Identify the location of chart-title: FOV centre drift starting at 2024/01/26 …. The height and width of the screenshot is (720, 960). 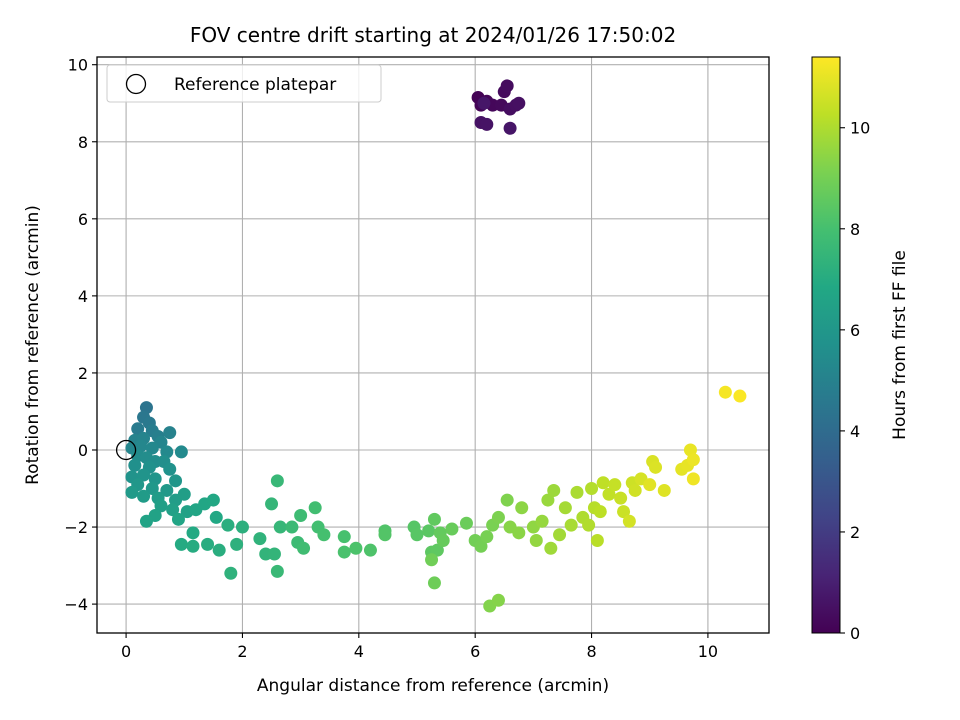
(433, 35).